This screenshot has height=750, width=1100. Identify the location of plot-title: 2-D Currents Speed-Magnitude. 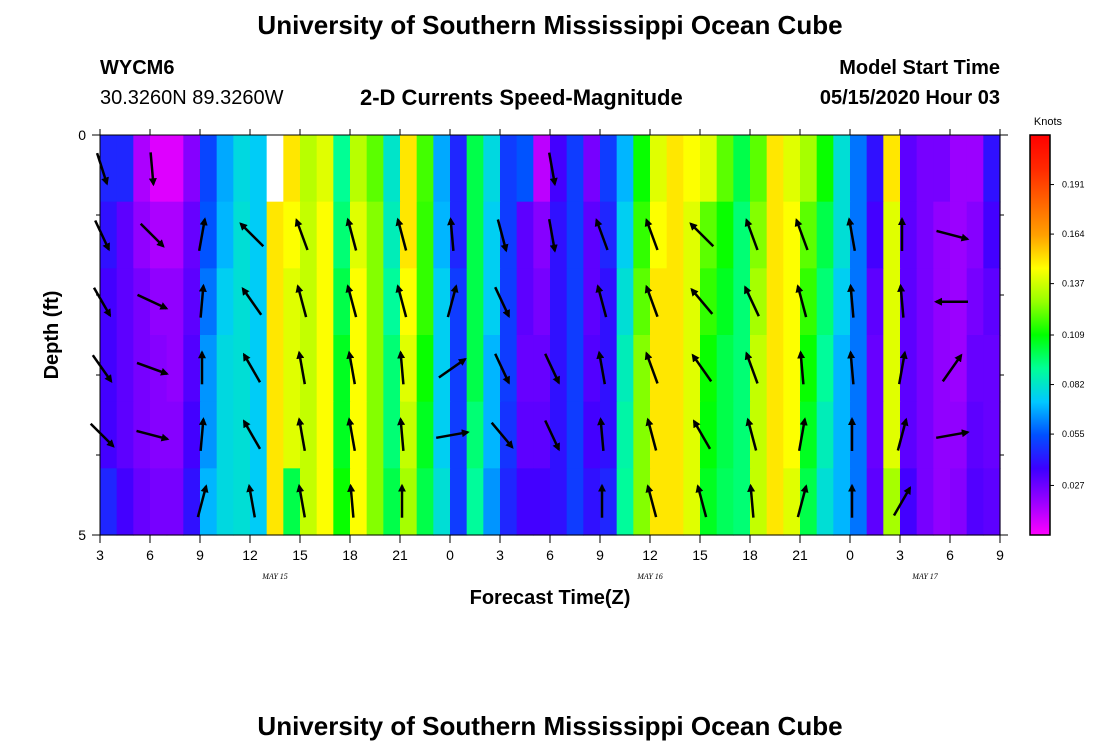
(521, 97).